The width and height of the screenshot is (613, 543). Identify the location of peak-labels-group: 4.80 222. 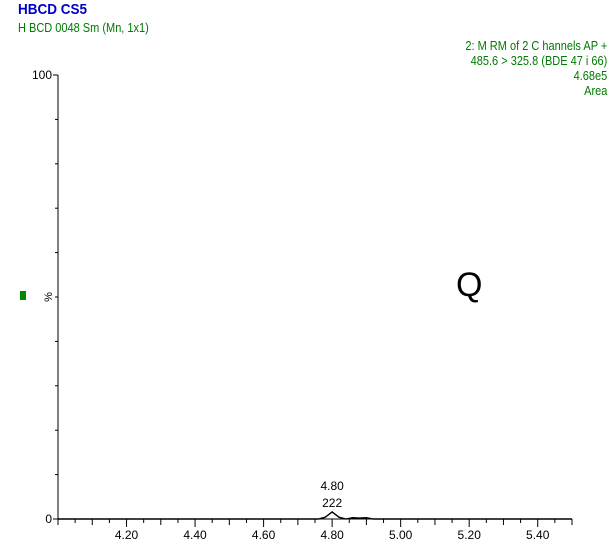
(332, 494).